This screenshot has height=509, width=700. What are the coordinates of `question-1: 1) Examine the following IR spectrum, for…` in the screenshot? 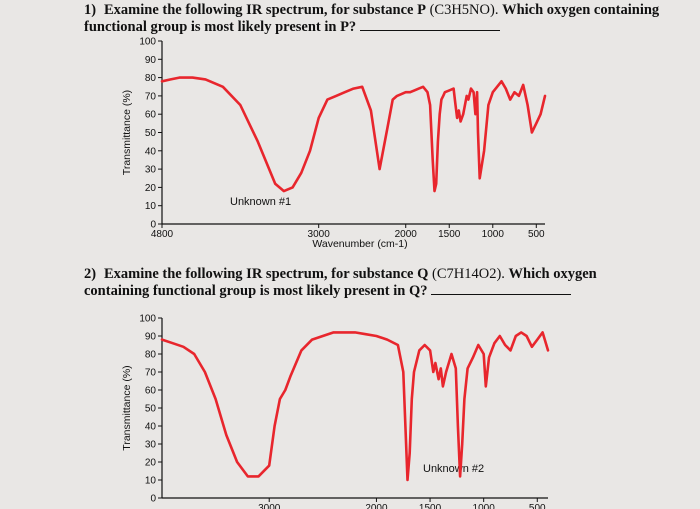 It's located at (374, 18).